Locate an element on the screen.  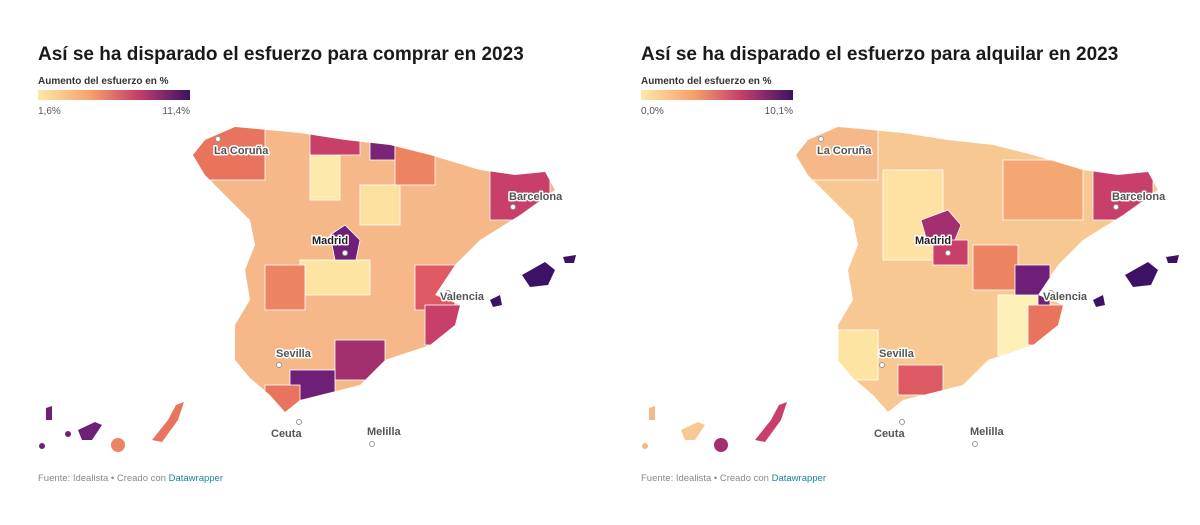
legend-max: 11,4% is located at coordinates (176, 111).